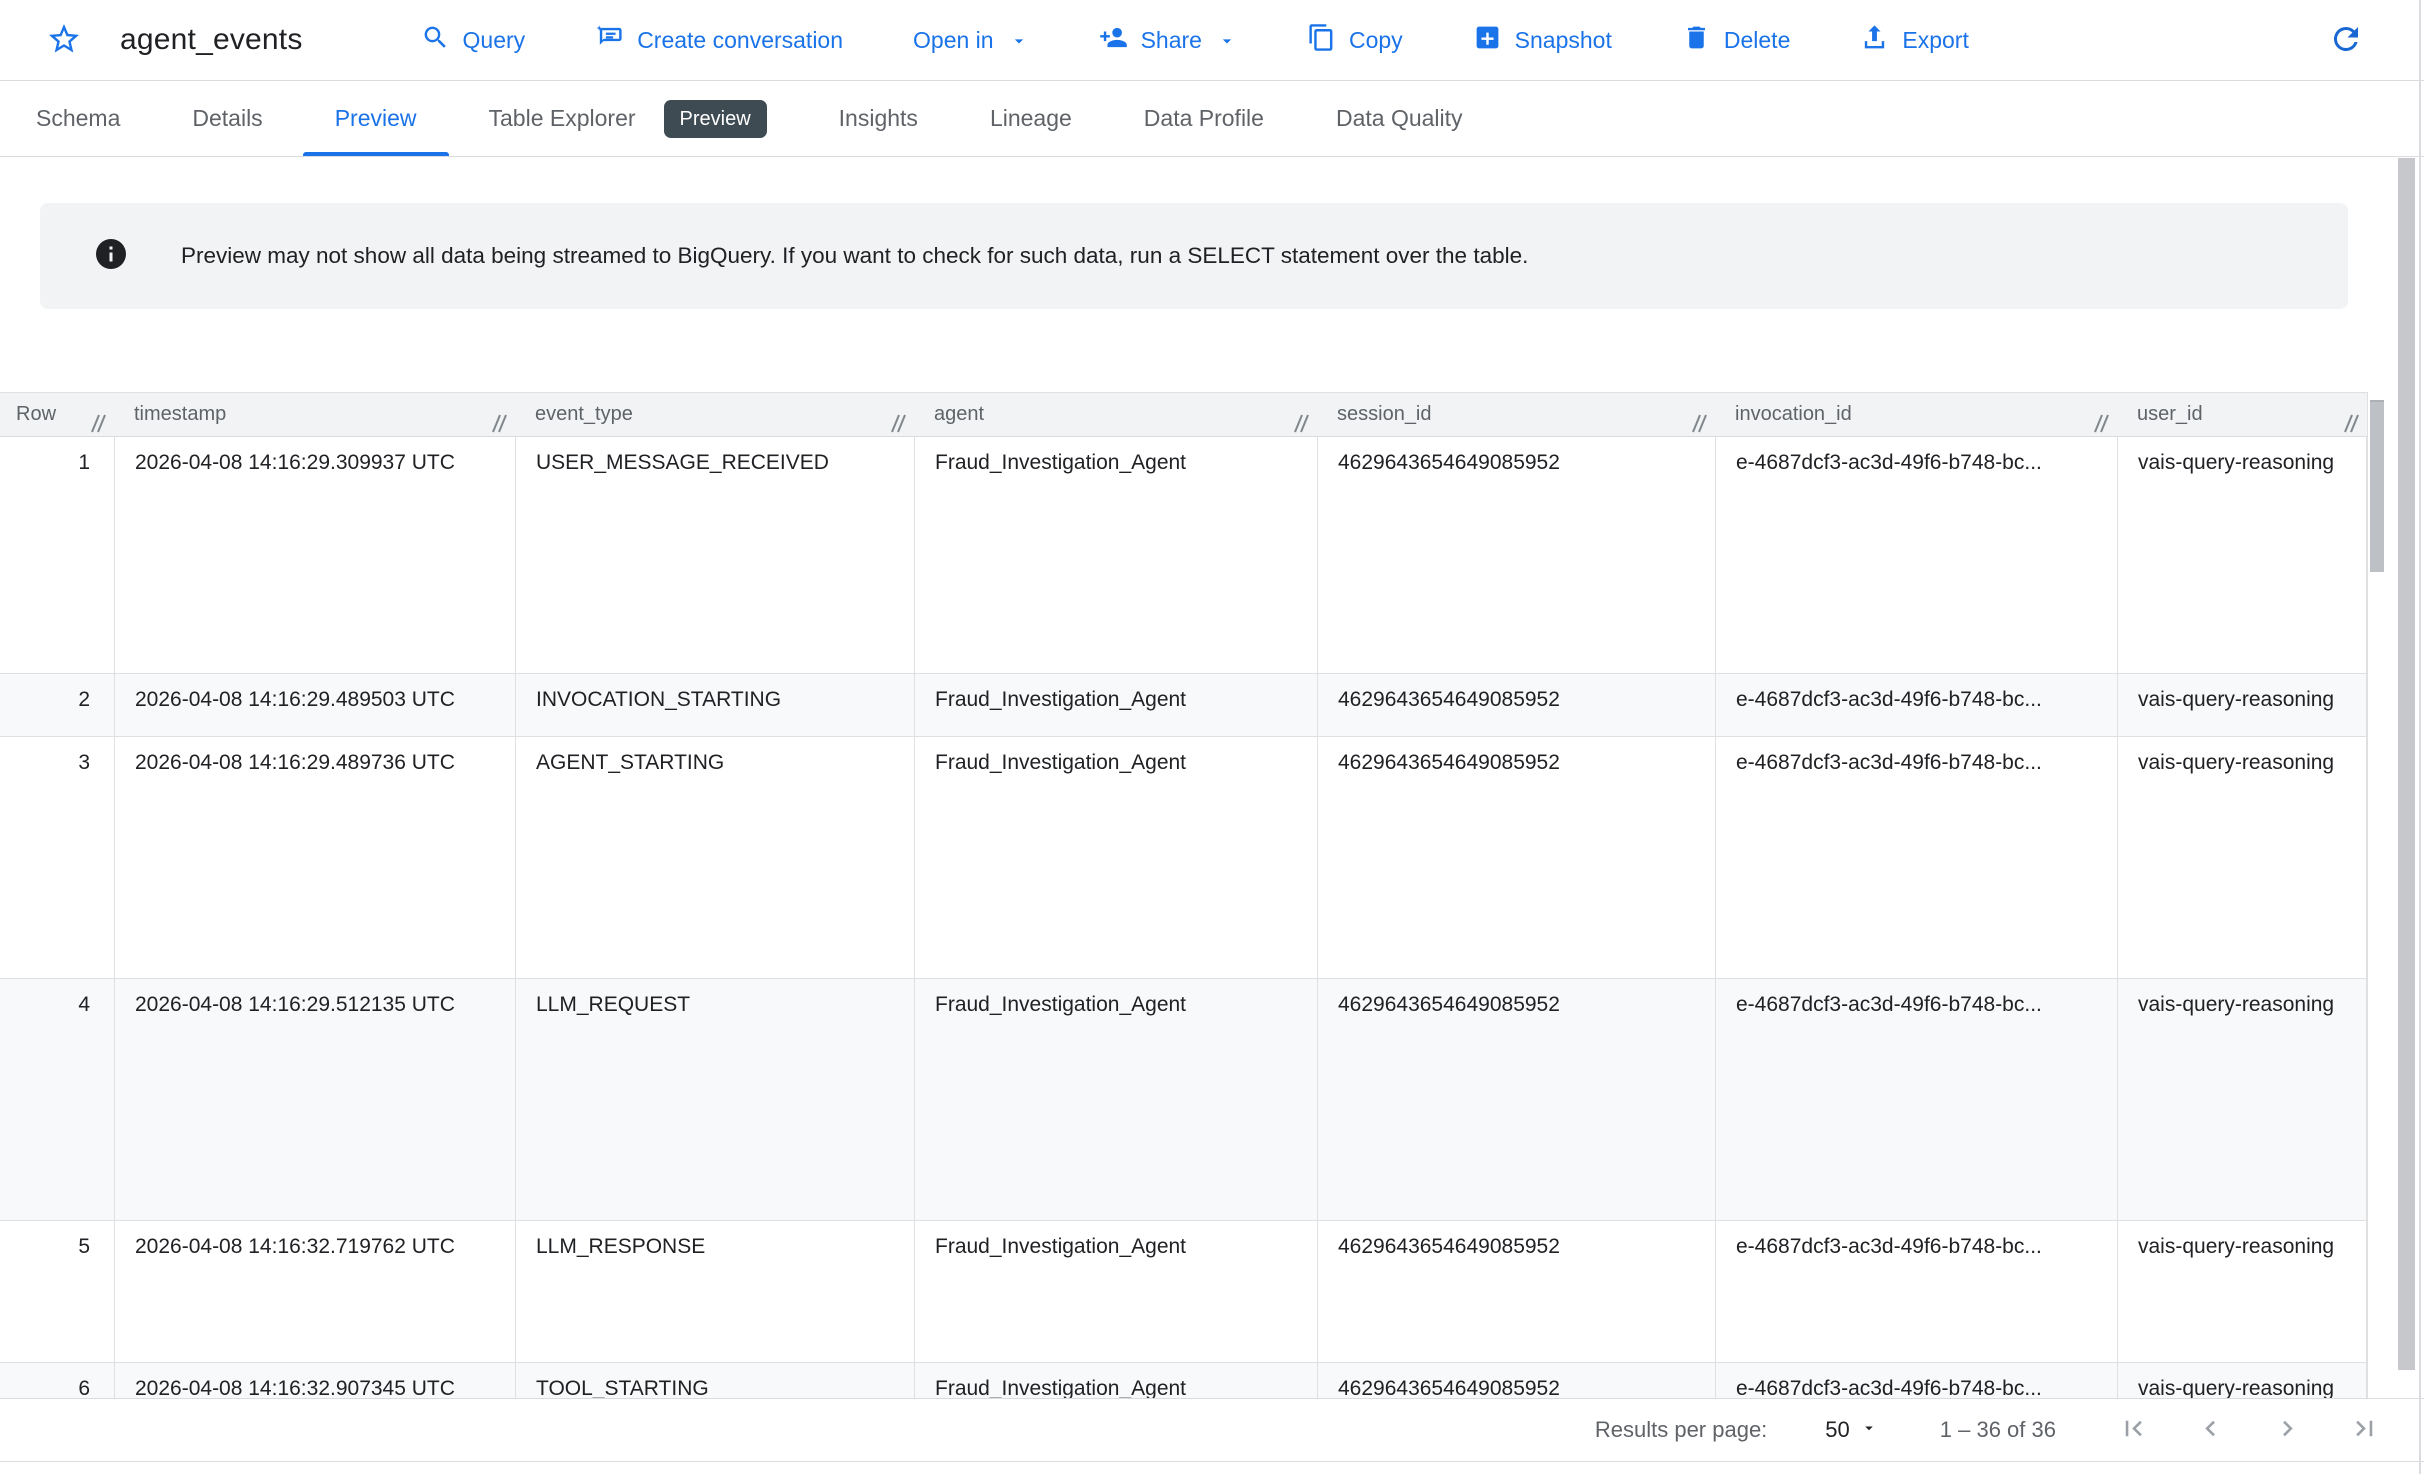 The image size is (2424, 1474). What do you see at coordinates (714, 555) in the screenshot?
I see `cell-event_type: USER_MESSAGE_RECEIVED` at bounding box center [714, 555].